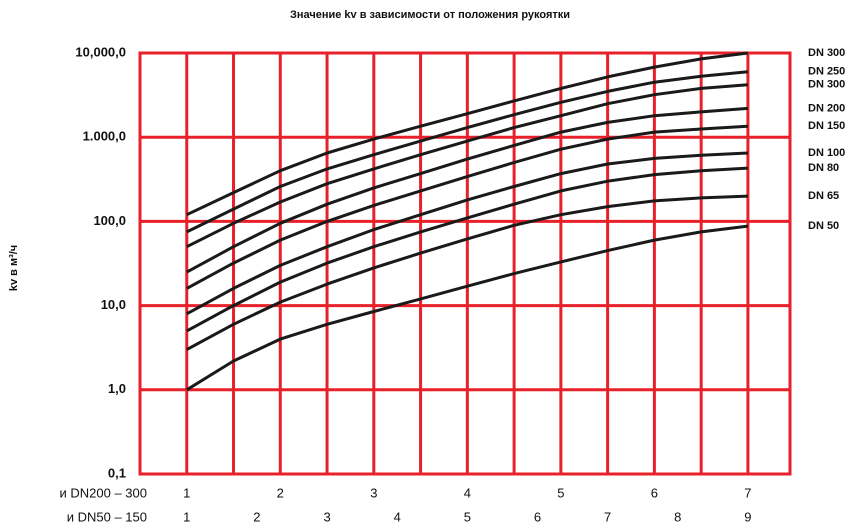  I want to click on x-axis-label: и DN200 – 300, so click(103, 492).